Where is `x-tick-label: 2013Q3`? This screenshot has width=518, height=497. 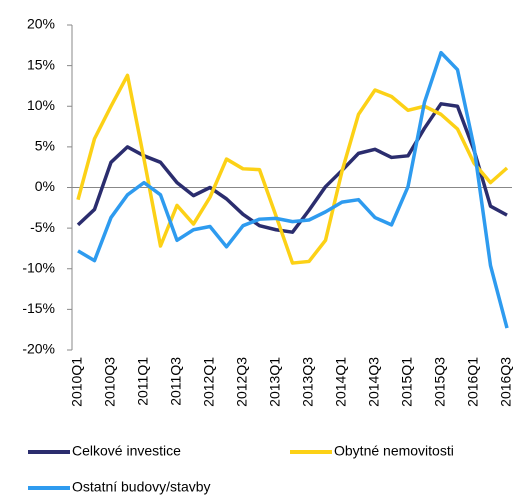
x-tick-label: 2013Q3 is located at coordinates (308, 382).